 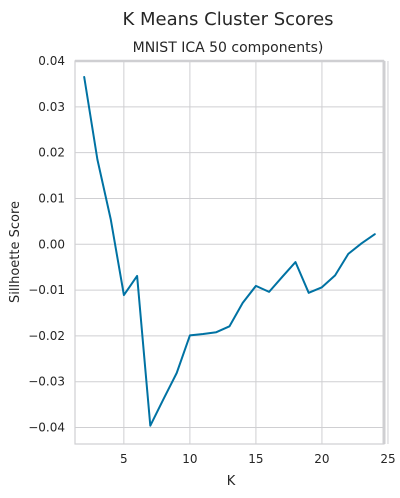 I want to click on chart-title: K Means Cluster Scores, so click(x=227, y=19).